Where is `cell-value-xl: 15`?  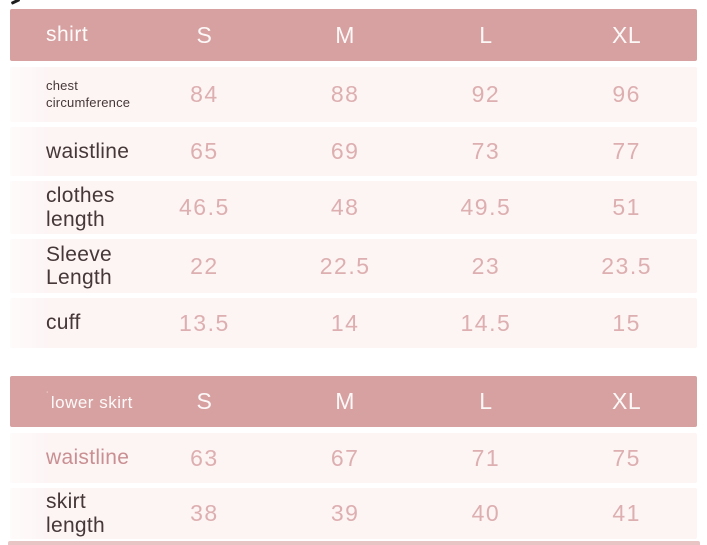
cell-value-xl: 15 is located at coordinates (626, 322).